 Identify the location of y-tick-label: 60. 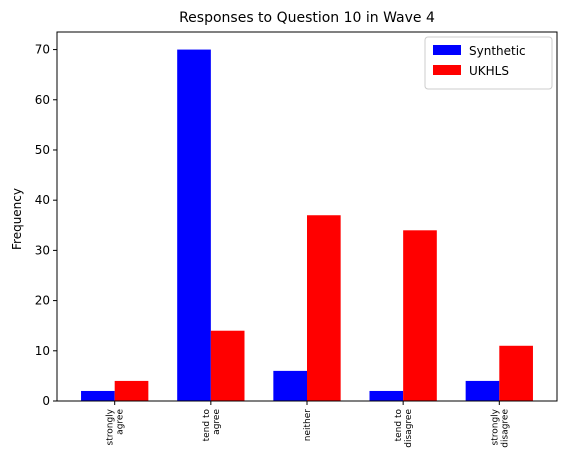
(42, 100).